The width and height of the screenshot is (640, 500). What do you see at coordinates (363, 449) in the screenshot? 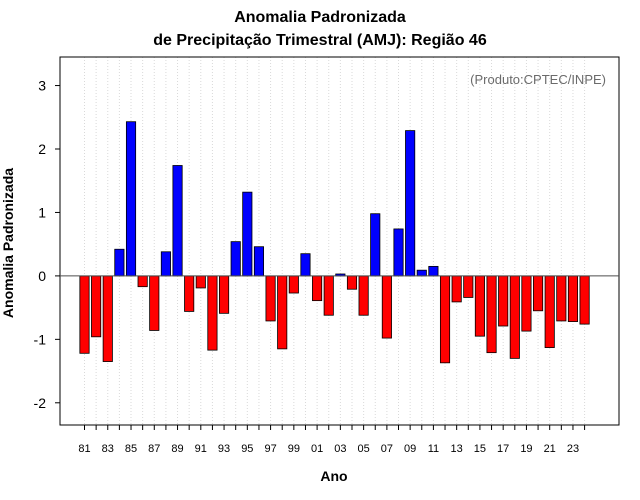
I see `x-tick-label: 05` at bounding box center [363, 449].